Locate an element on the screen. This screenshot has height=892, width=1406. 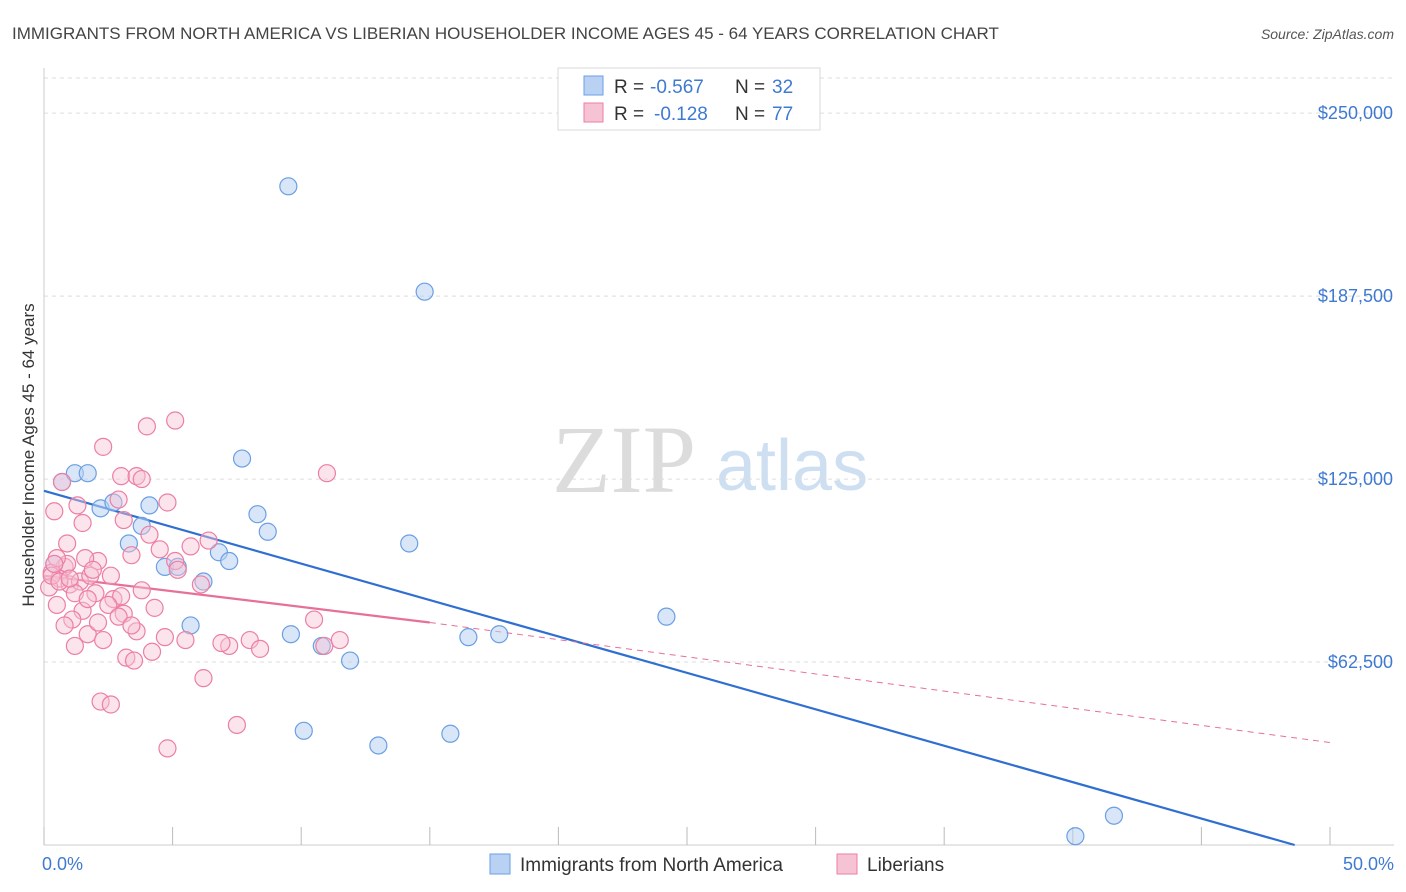
y-tick-label: $187,500 is located at coordinates (1355, 296).